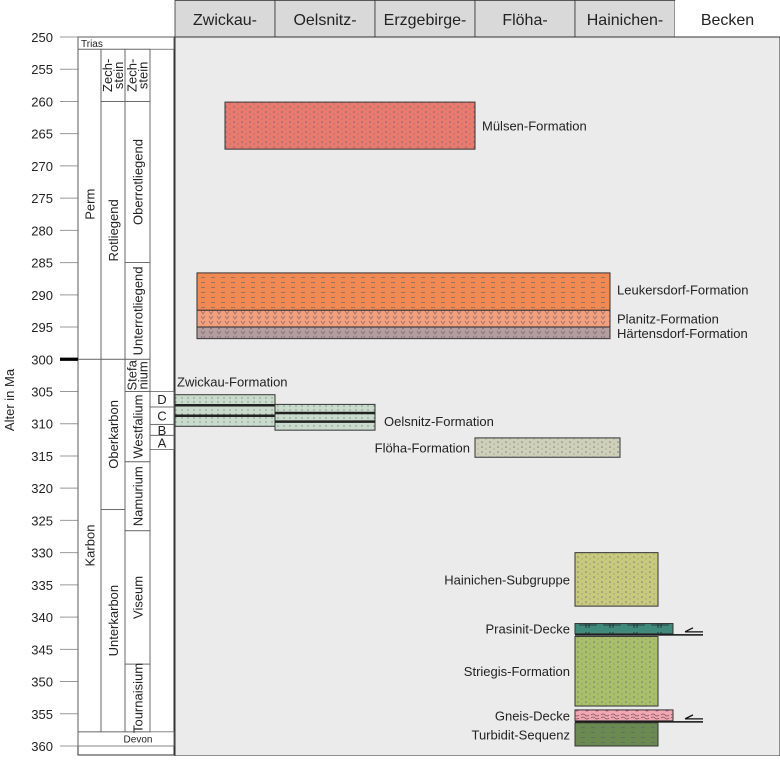  Describe the element at coordinates (138, 740) in the screenshot. I see `stratigraphic-unit-label: Devon` at that location.